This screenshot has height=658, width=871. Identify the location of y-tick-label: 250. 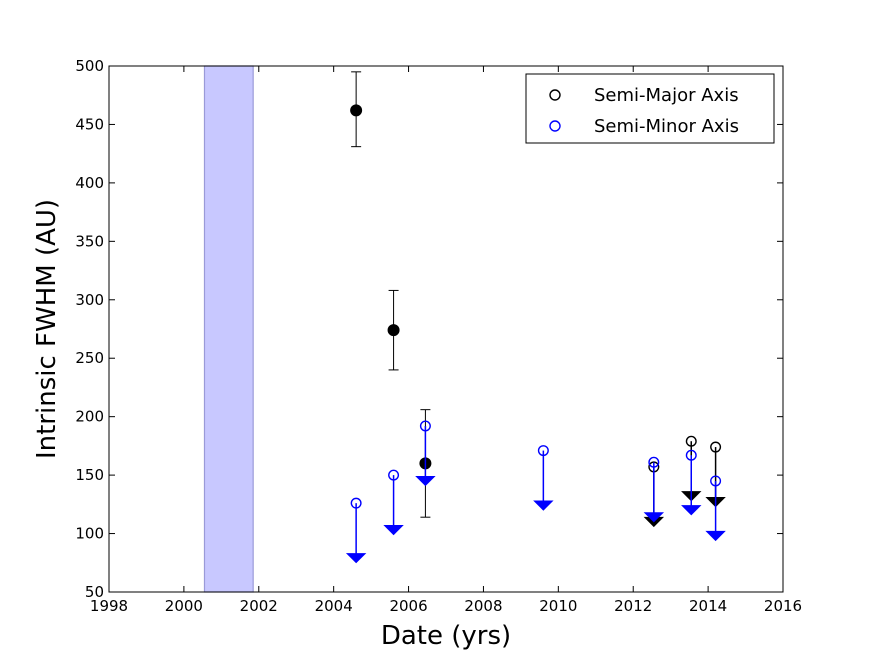
(89, 358).